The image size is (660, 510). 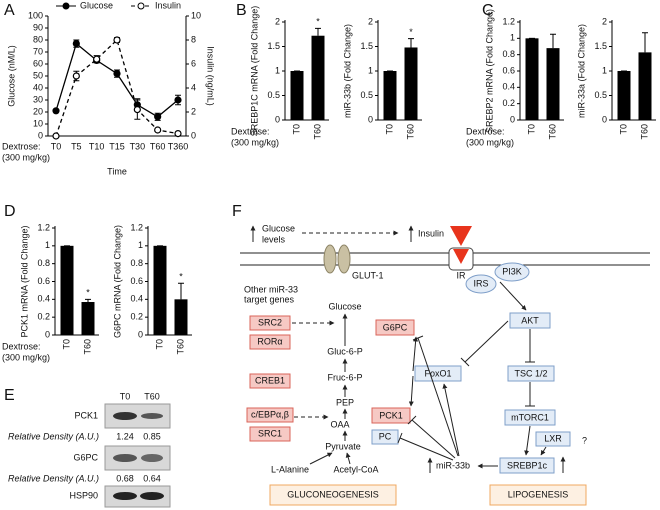 I want to click on node-label: ?, so click(x=584, y=440).